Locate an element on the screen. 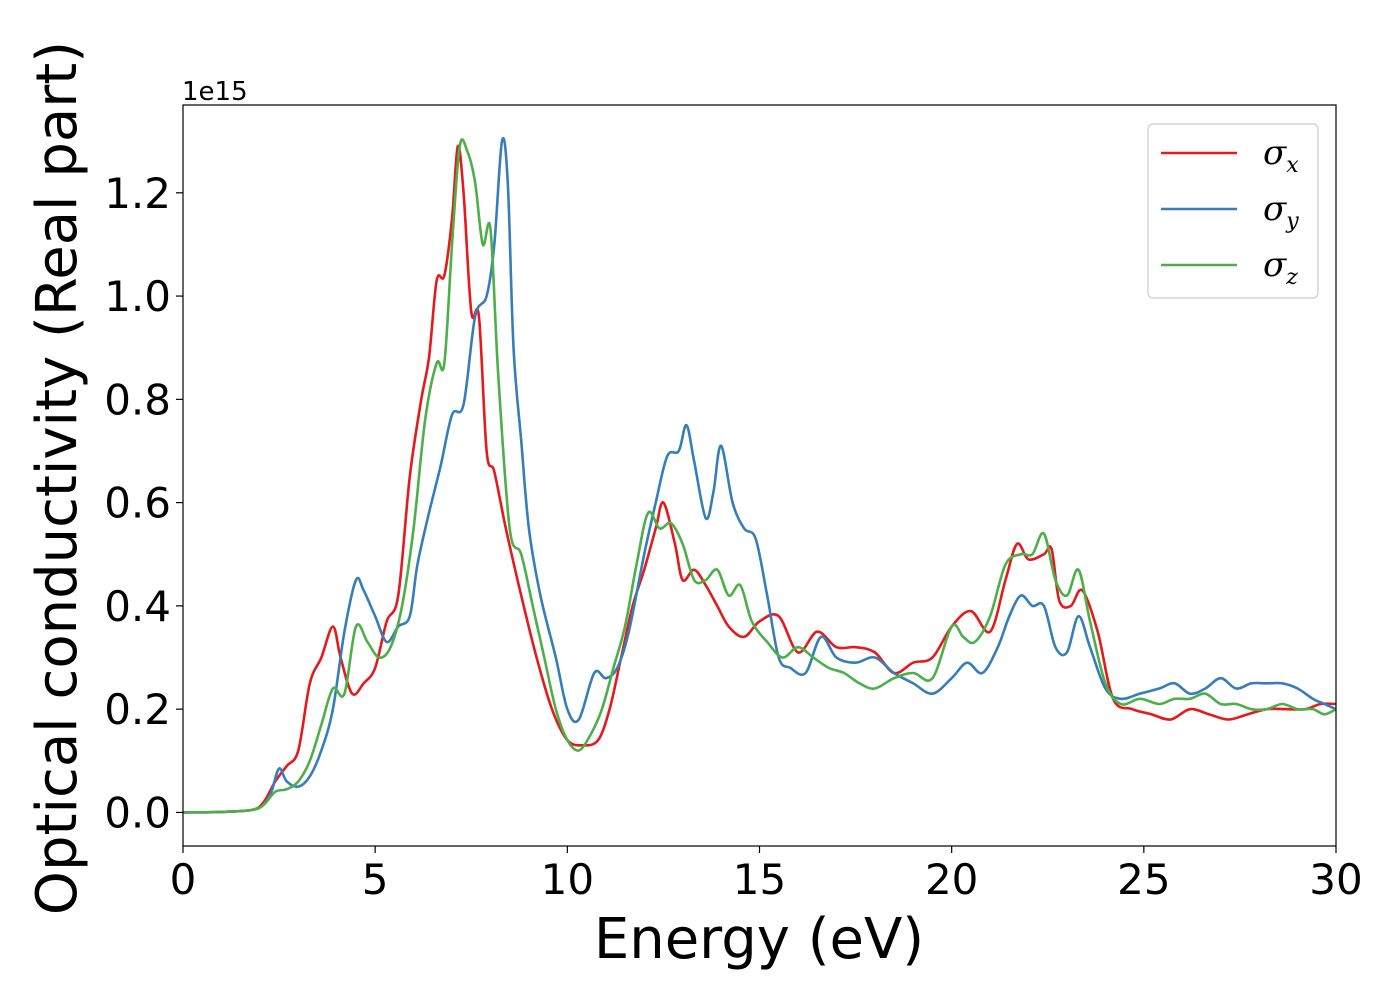 The width and height of the screenshot is (1400, 1000). y-tick-label: 0.0 is located at coordinates (137, 812).